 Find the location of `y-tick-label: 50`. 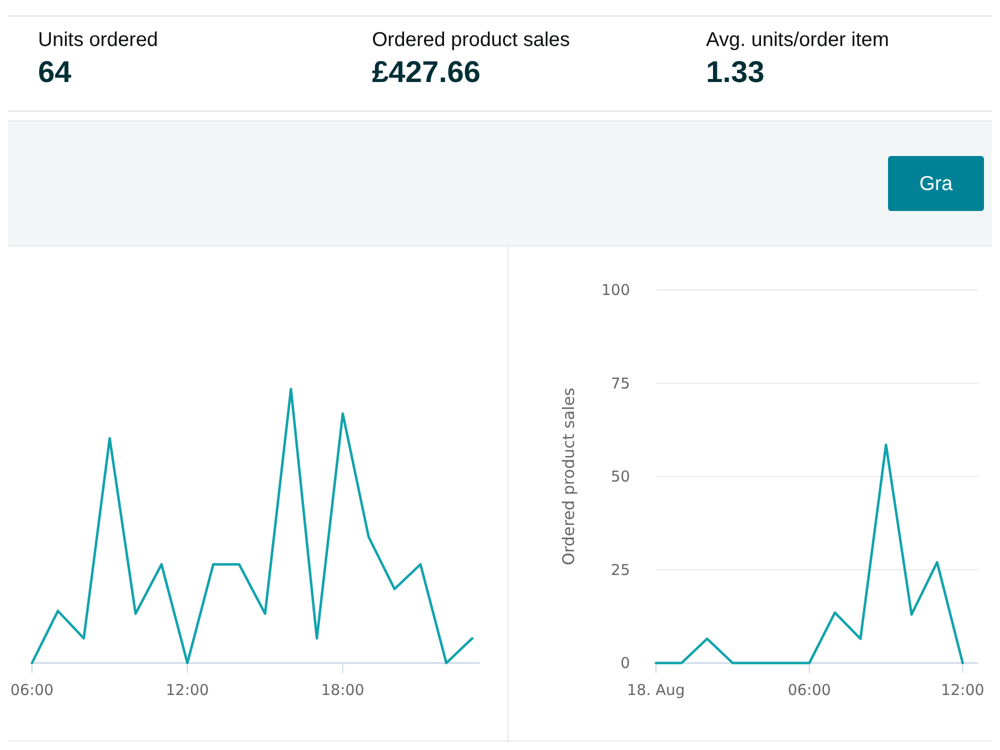

y-tick-label: 50 is located at coordinates (620, 477).